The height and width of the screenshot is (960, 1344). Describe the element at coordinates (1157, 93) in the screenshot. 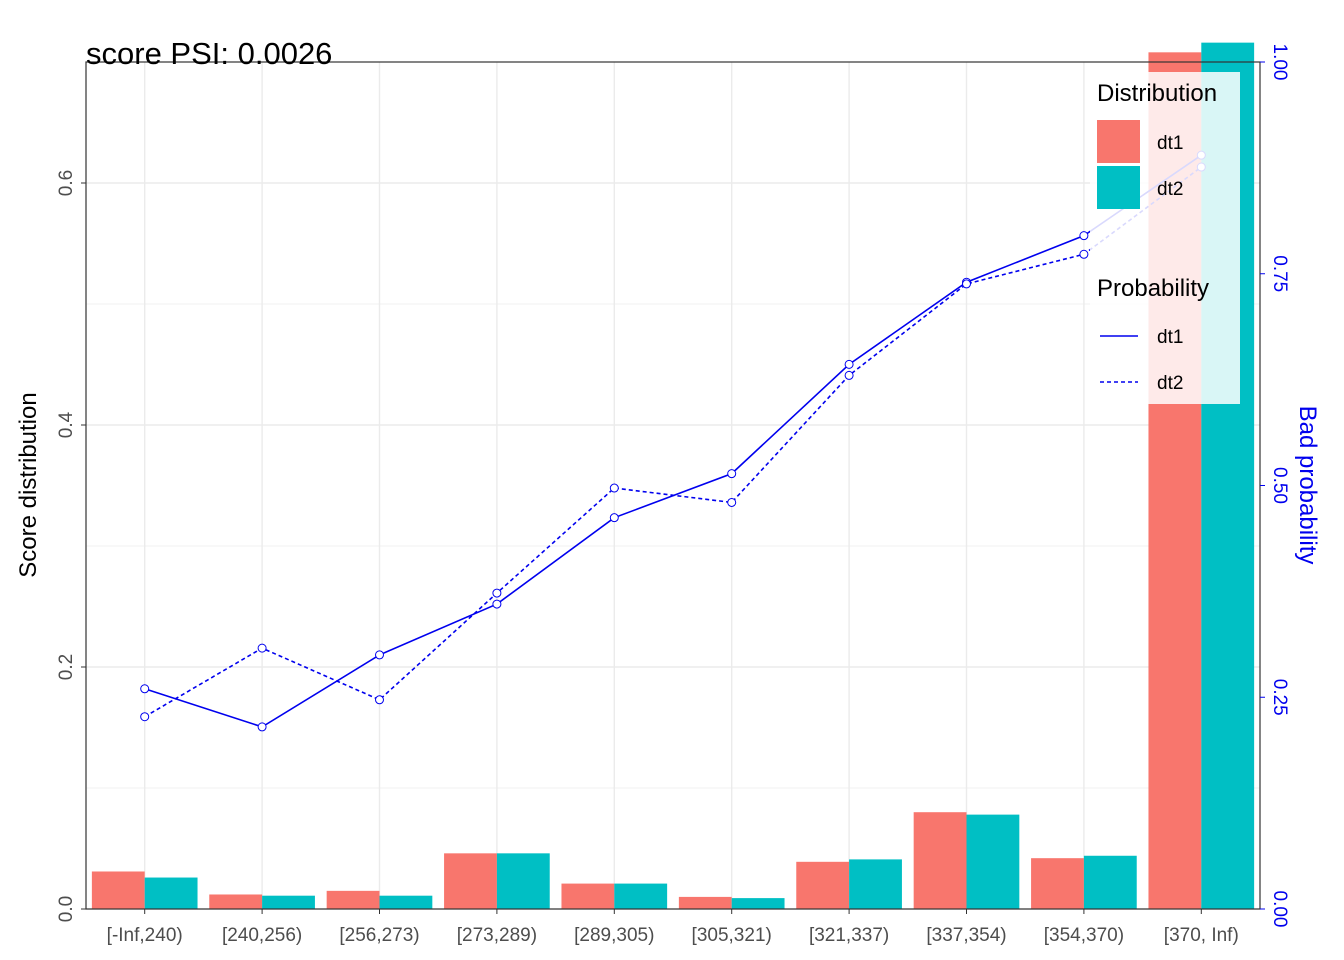

I see `legend-title-distribution: Distribution` at that location.